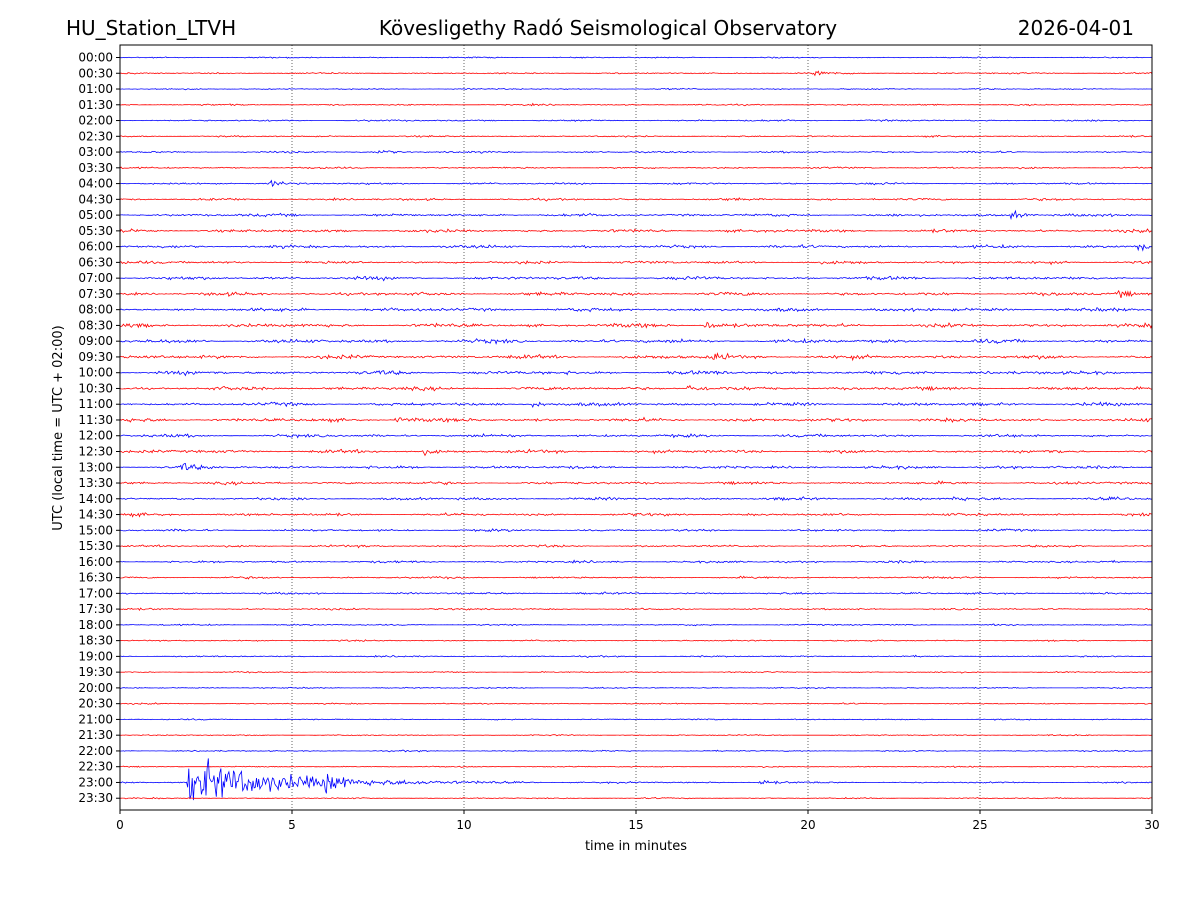  What do you see at coordinates (95, 184) in the screenshot?
I see `y-tick-label: 04:00` at bounding box center [95, 184].